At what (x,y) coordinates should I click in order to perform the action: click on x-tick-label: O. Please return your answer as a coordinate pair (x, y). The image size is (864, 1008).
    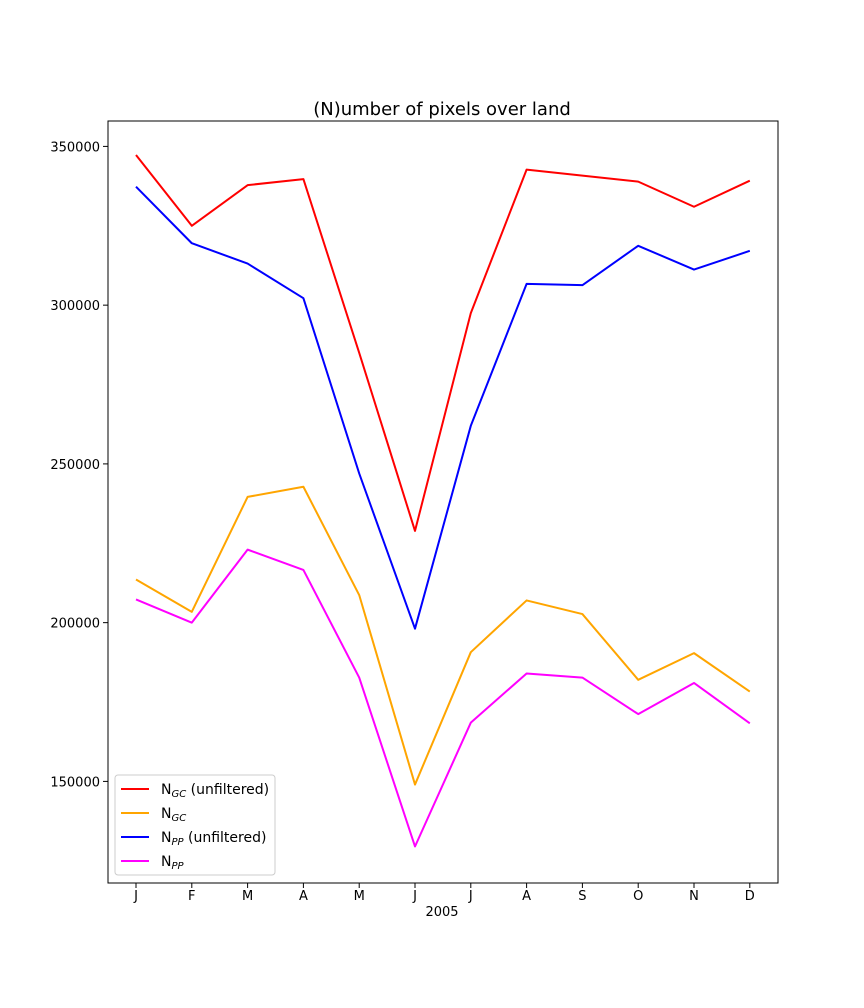
    Looking at the image, I should click on (638, 896).